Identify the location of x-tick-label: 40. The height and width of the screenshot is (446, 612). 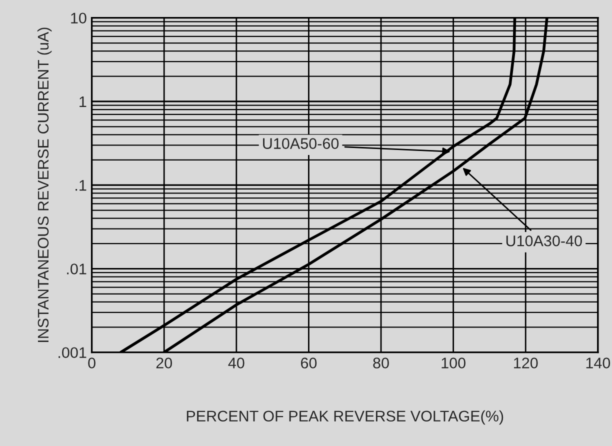
(236, 363).